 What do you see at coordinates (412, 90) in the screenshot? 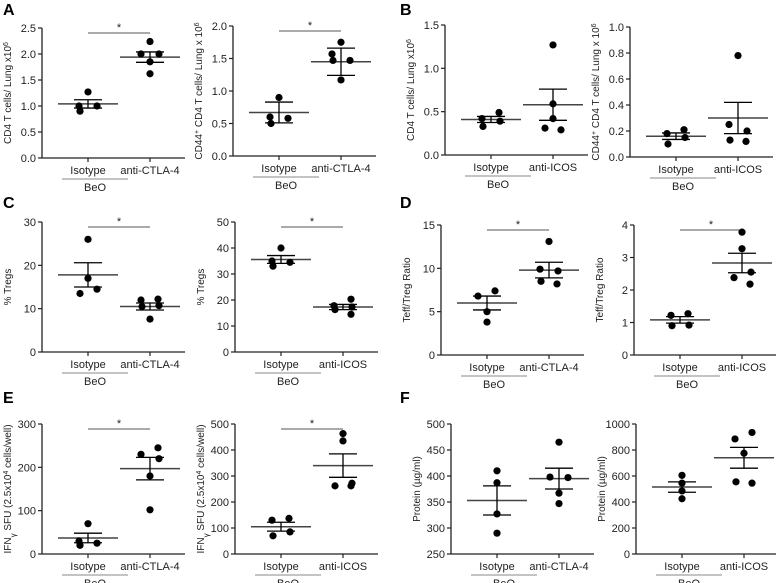
I see `y-axis-label: CD4 T cells/ Lung x106` at bounding box center [412, 90].